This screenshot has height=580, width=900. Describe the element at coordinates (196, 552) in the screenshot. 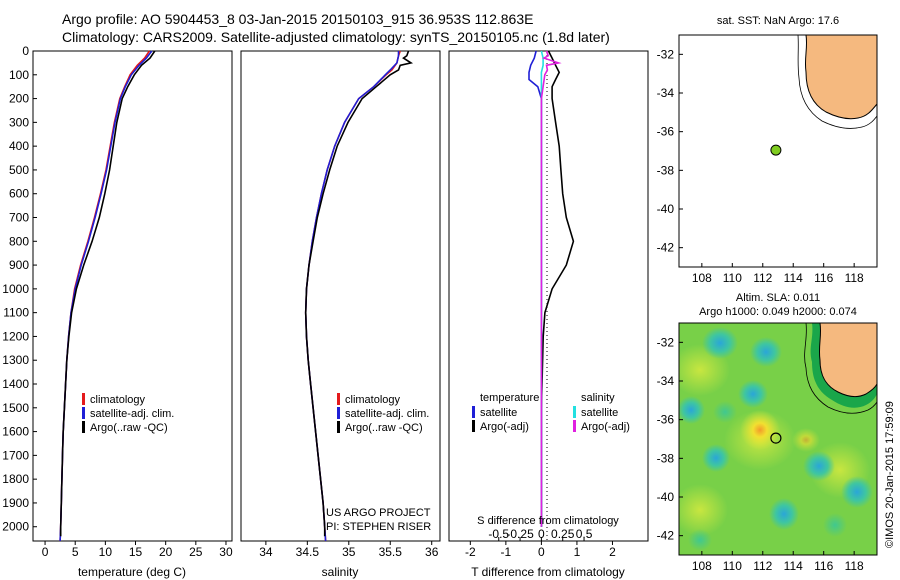

I see `x-tick-label: 25` at that location.